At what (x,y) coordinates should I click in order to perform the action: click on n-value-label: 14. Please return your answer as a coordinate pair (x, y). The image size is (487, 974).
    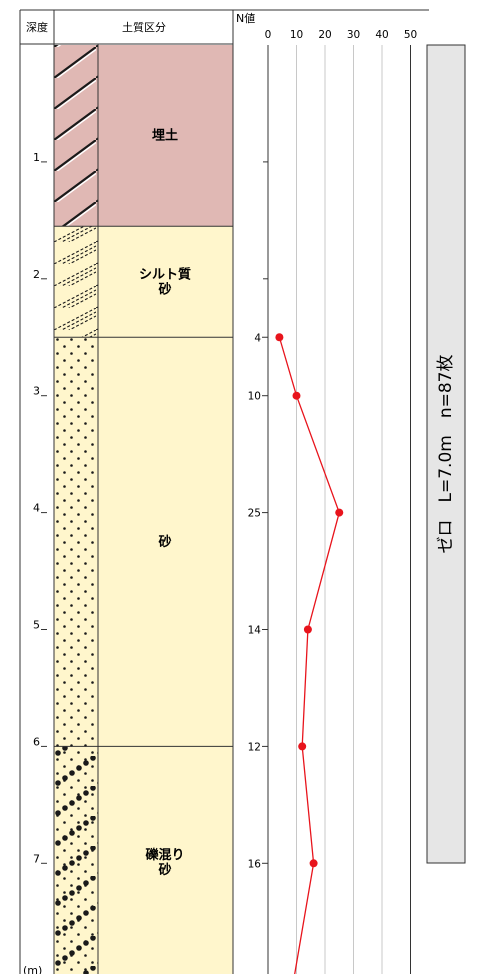
    Looking at the image, I should click on (255, 631).